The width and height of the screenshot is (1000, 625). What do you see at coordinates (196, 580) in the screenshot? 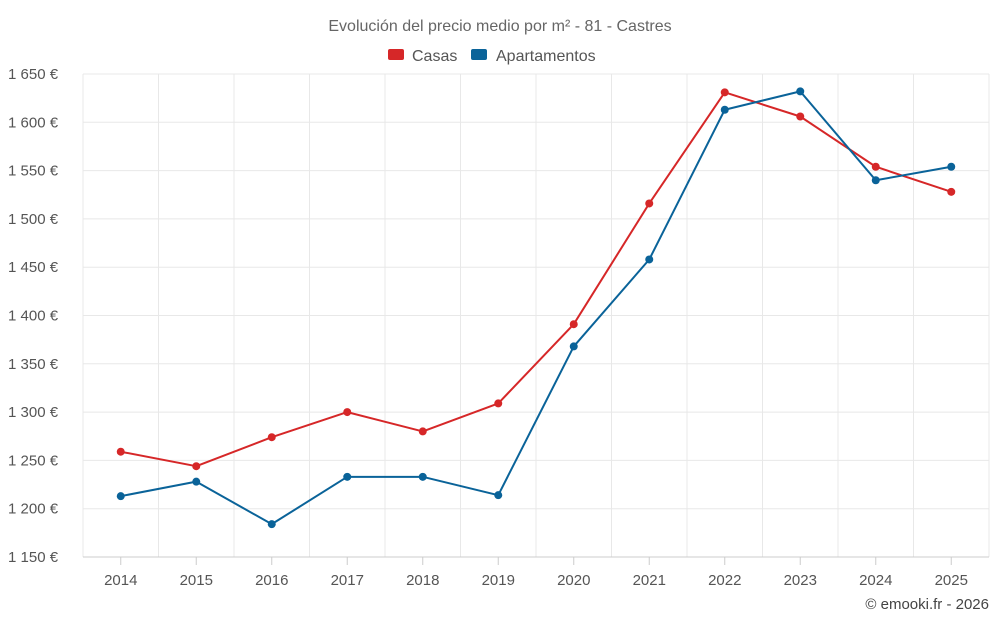
I see `x-tick-label: 2015` at bounding box center [196, 580].